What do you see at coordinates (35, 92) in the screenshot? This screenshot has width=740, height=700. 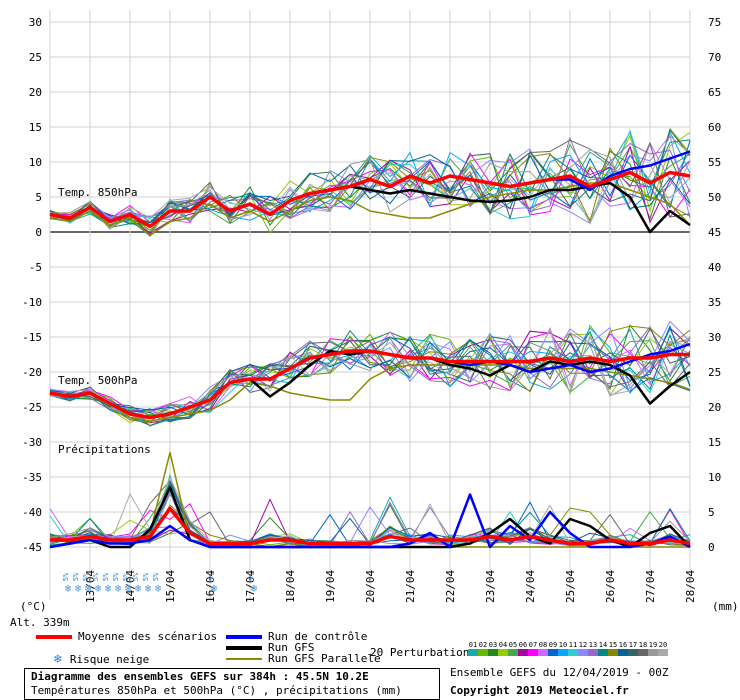 I see `left-tick-label: 20` at bounding box center [35, 92].